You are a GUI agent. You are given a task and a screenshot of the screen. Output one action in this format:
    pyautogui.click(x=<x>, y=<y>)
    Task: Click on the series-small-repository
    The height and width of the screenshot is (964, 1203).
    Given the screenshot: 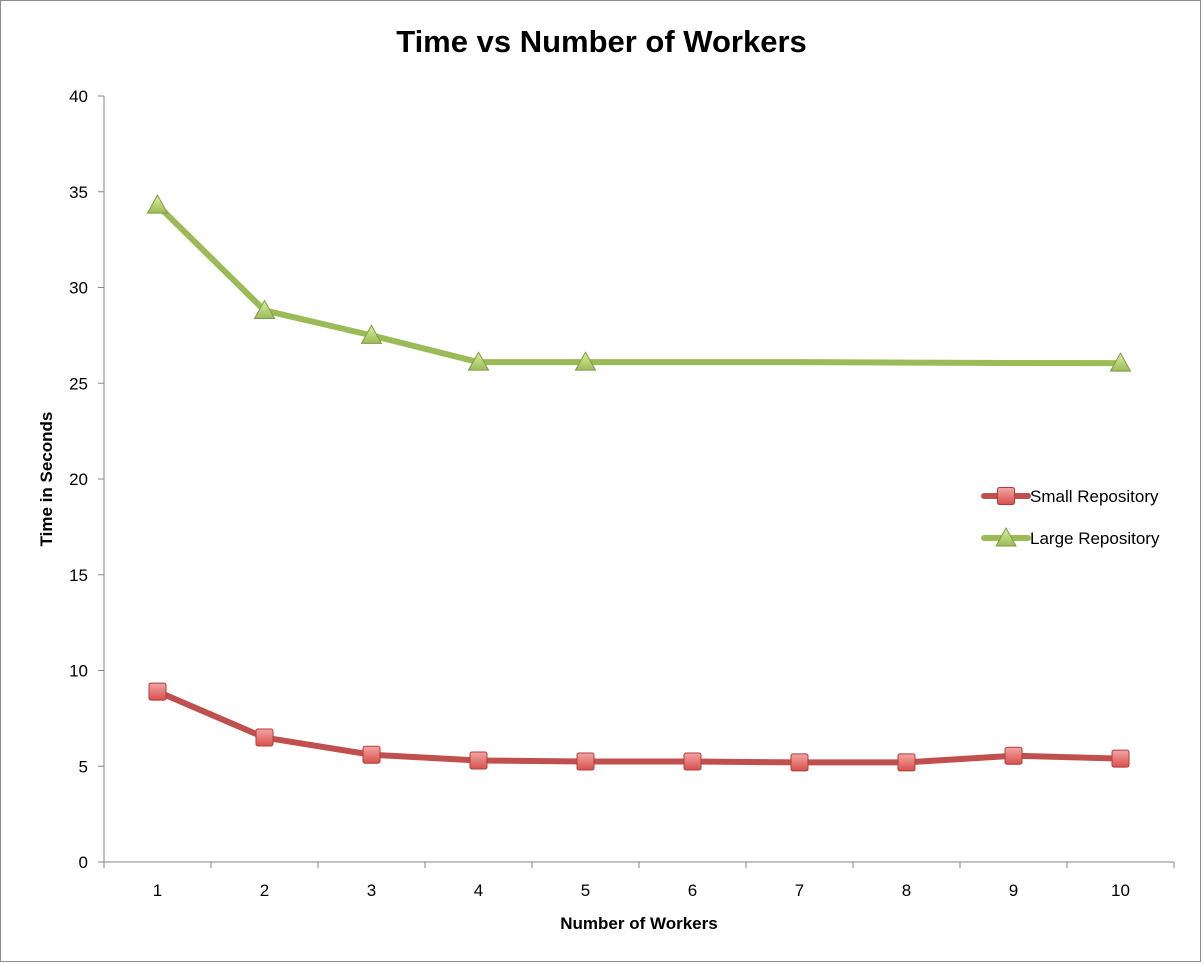 What is the action you would take?
    pyautogui.click(x=639, y=727)
    